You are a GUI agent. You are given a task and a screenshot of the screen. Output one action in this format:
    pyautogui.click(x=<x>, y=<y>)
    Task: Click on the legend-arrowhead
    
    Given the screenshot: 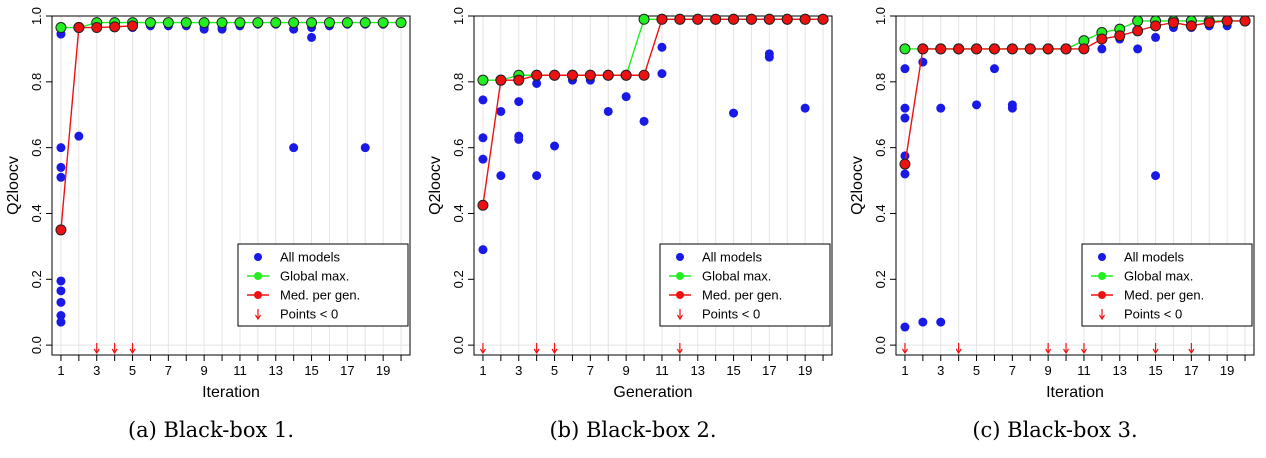 What is the action you would take?
    pyautogui.click(x=680, y=317)
    